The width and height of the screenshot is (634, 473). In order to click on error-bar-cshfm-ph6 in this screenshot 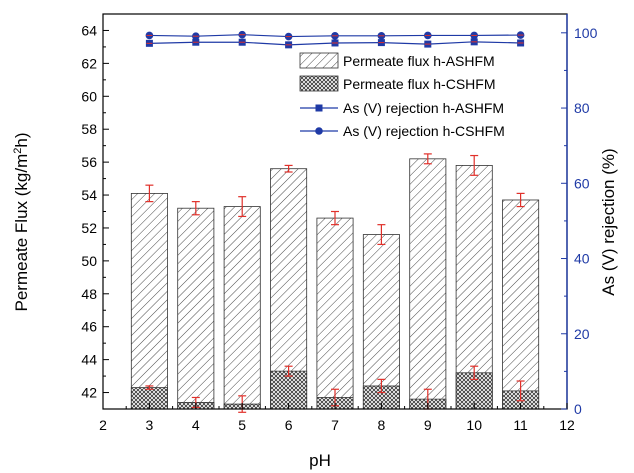, I will do `click(288, 371)`.